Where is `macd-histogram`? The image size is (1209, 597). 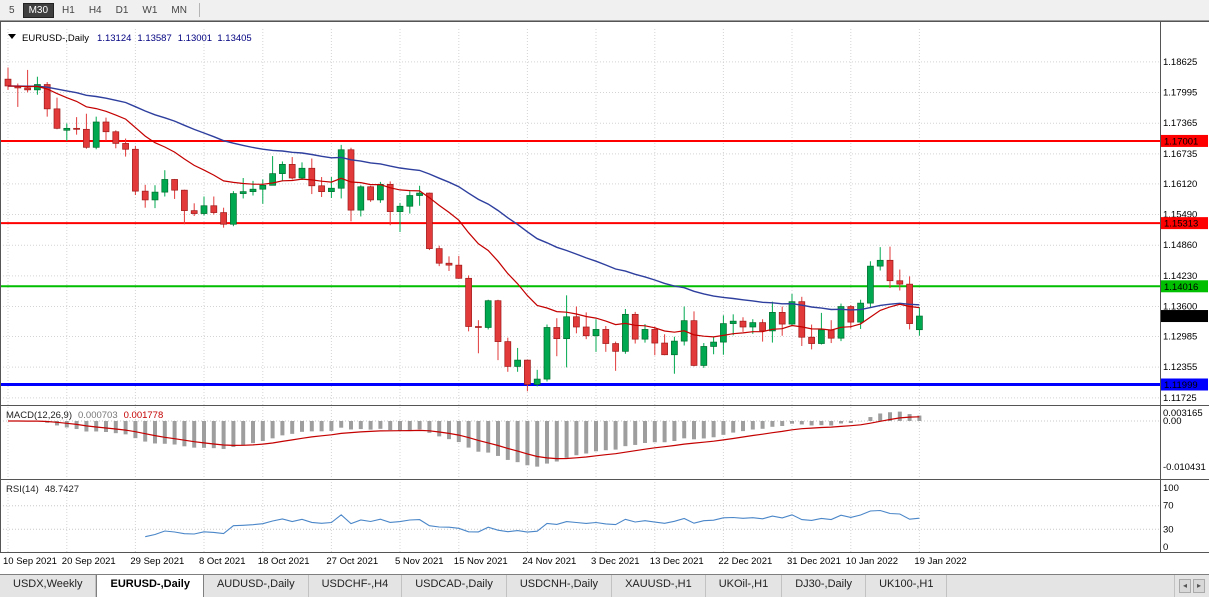
macd-histogram is located at coordinates (468, 439).